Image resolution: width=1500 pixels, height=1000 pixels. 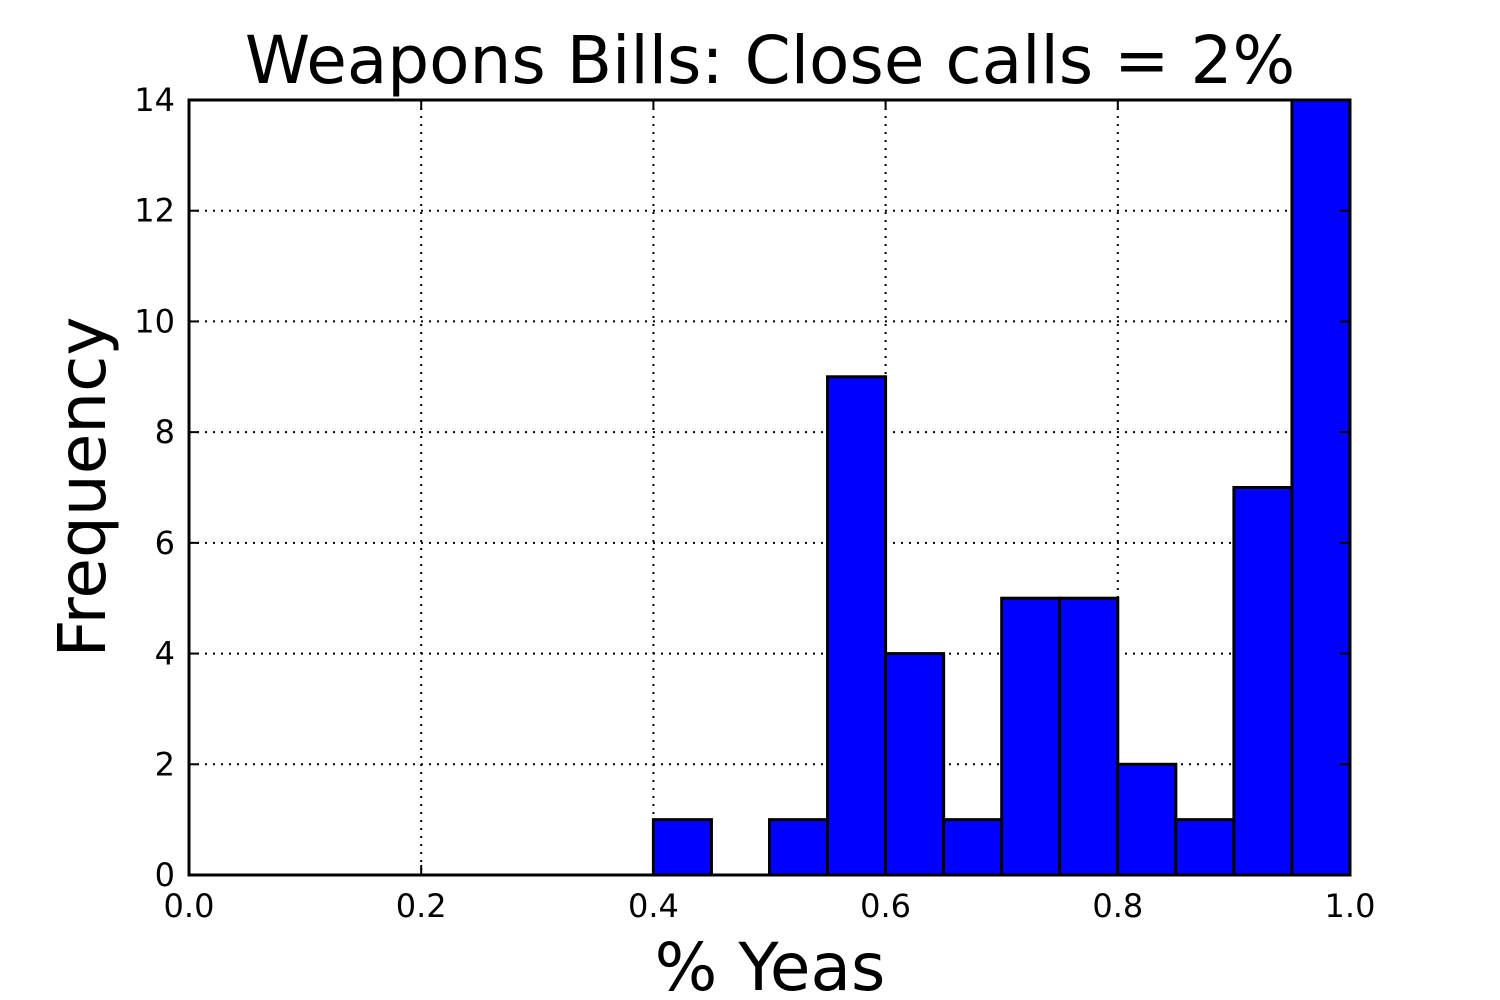 I want to click on y-tick-label: 8, so click(x=165, y=432).